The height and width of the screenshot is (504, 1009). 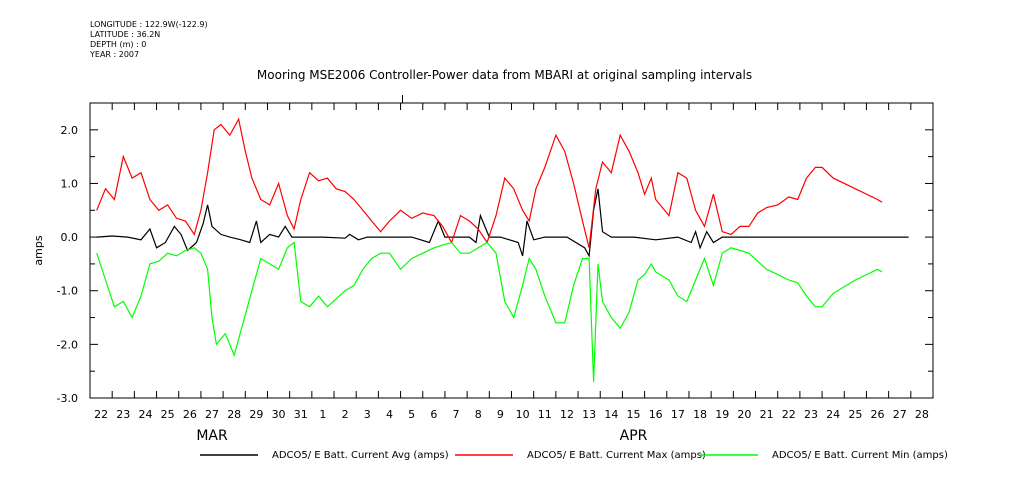 I want to click on y-tick-label: 2.0, so click(x=70, y=130).